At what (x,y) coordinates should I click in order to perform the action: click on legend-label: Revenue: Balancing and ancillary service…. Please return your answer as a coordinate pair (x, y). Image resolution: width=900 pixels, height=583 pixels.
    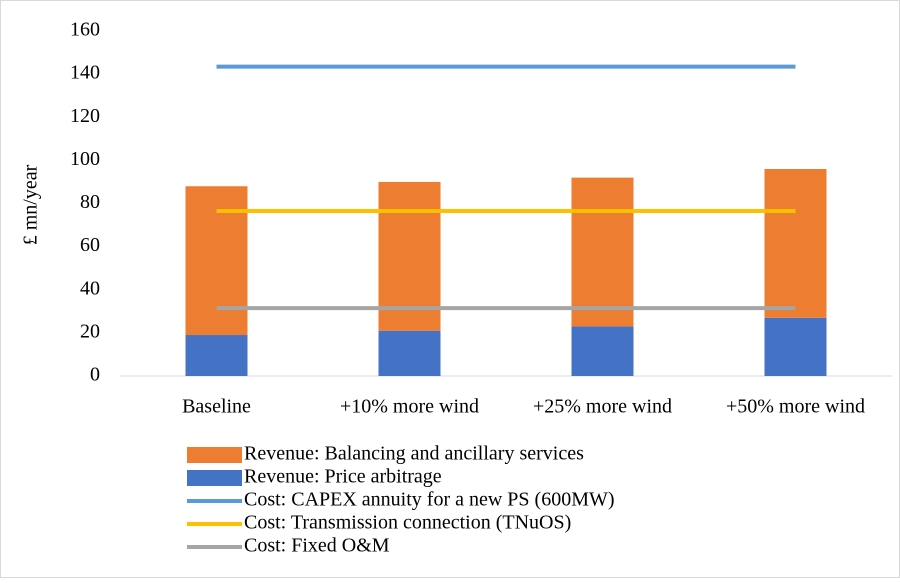
    Looking at the image, I should click on (414, 454).